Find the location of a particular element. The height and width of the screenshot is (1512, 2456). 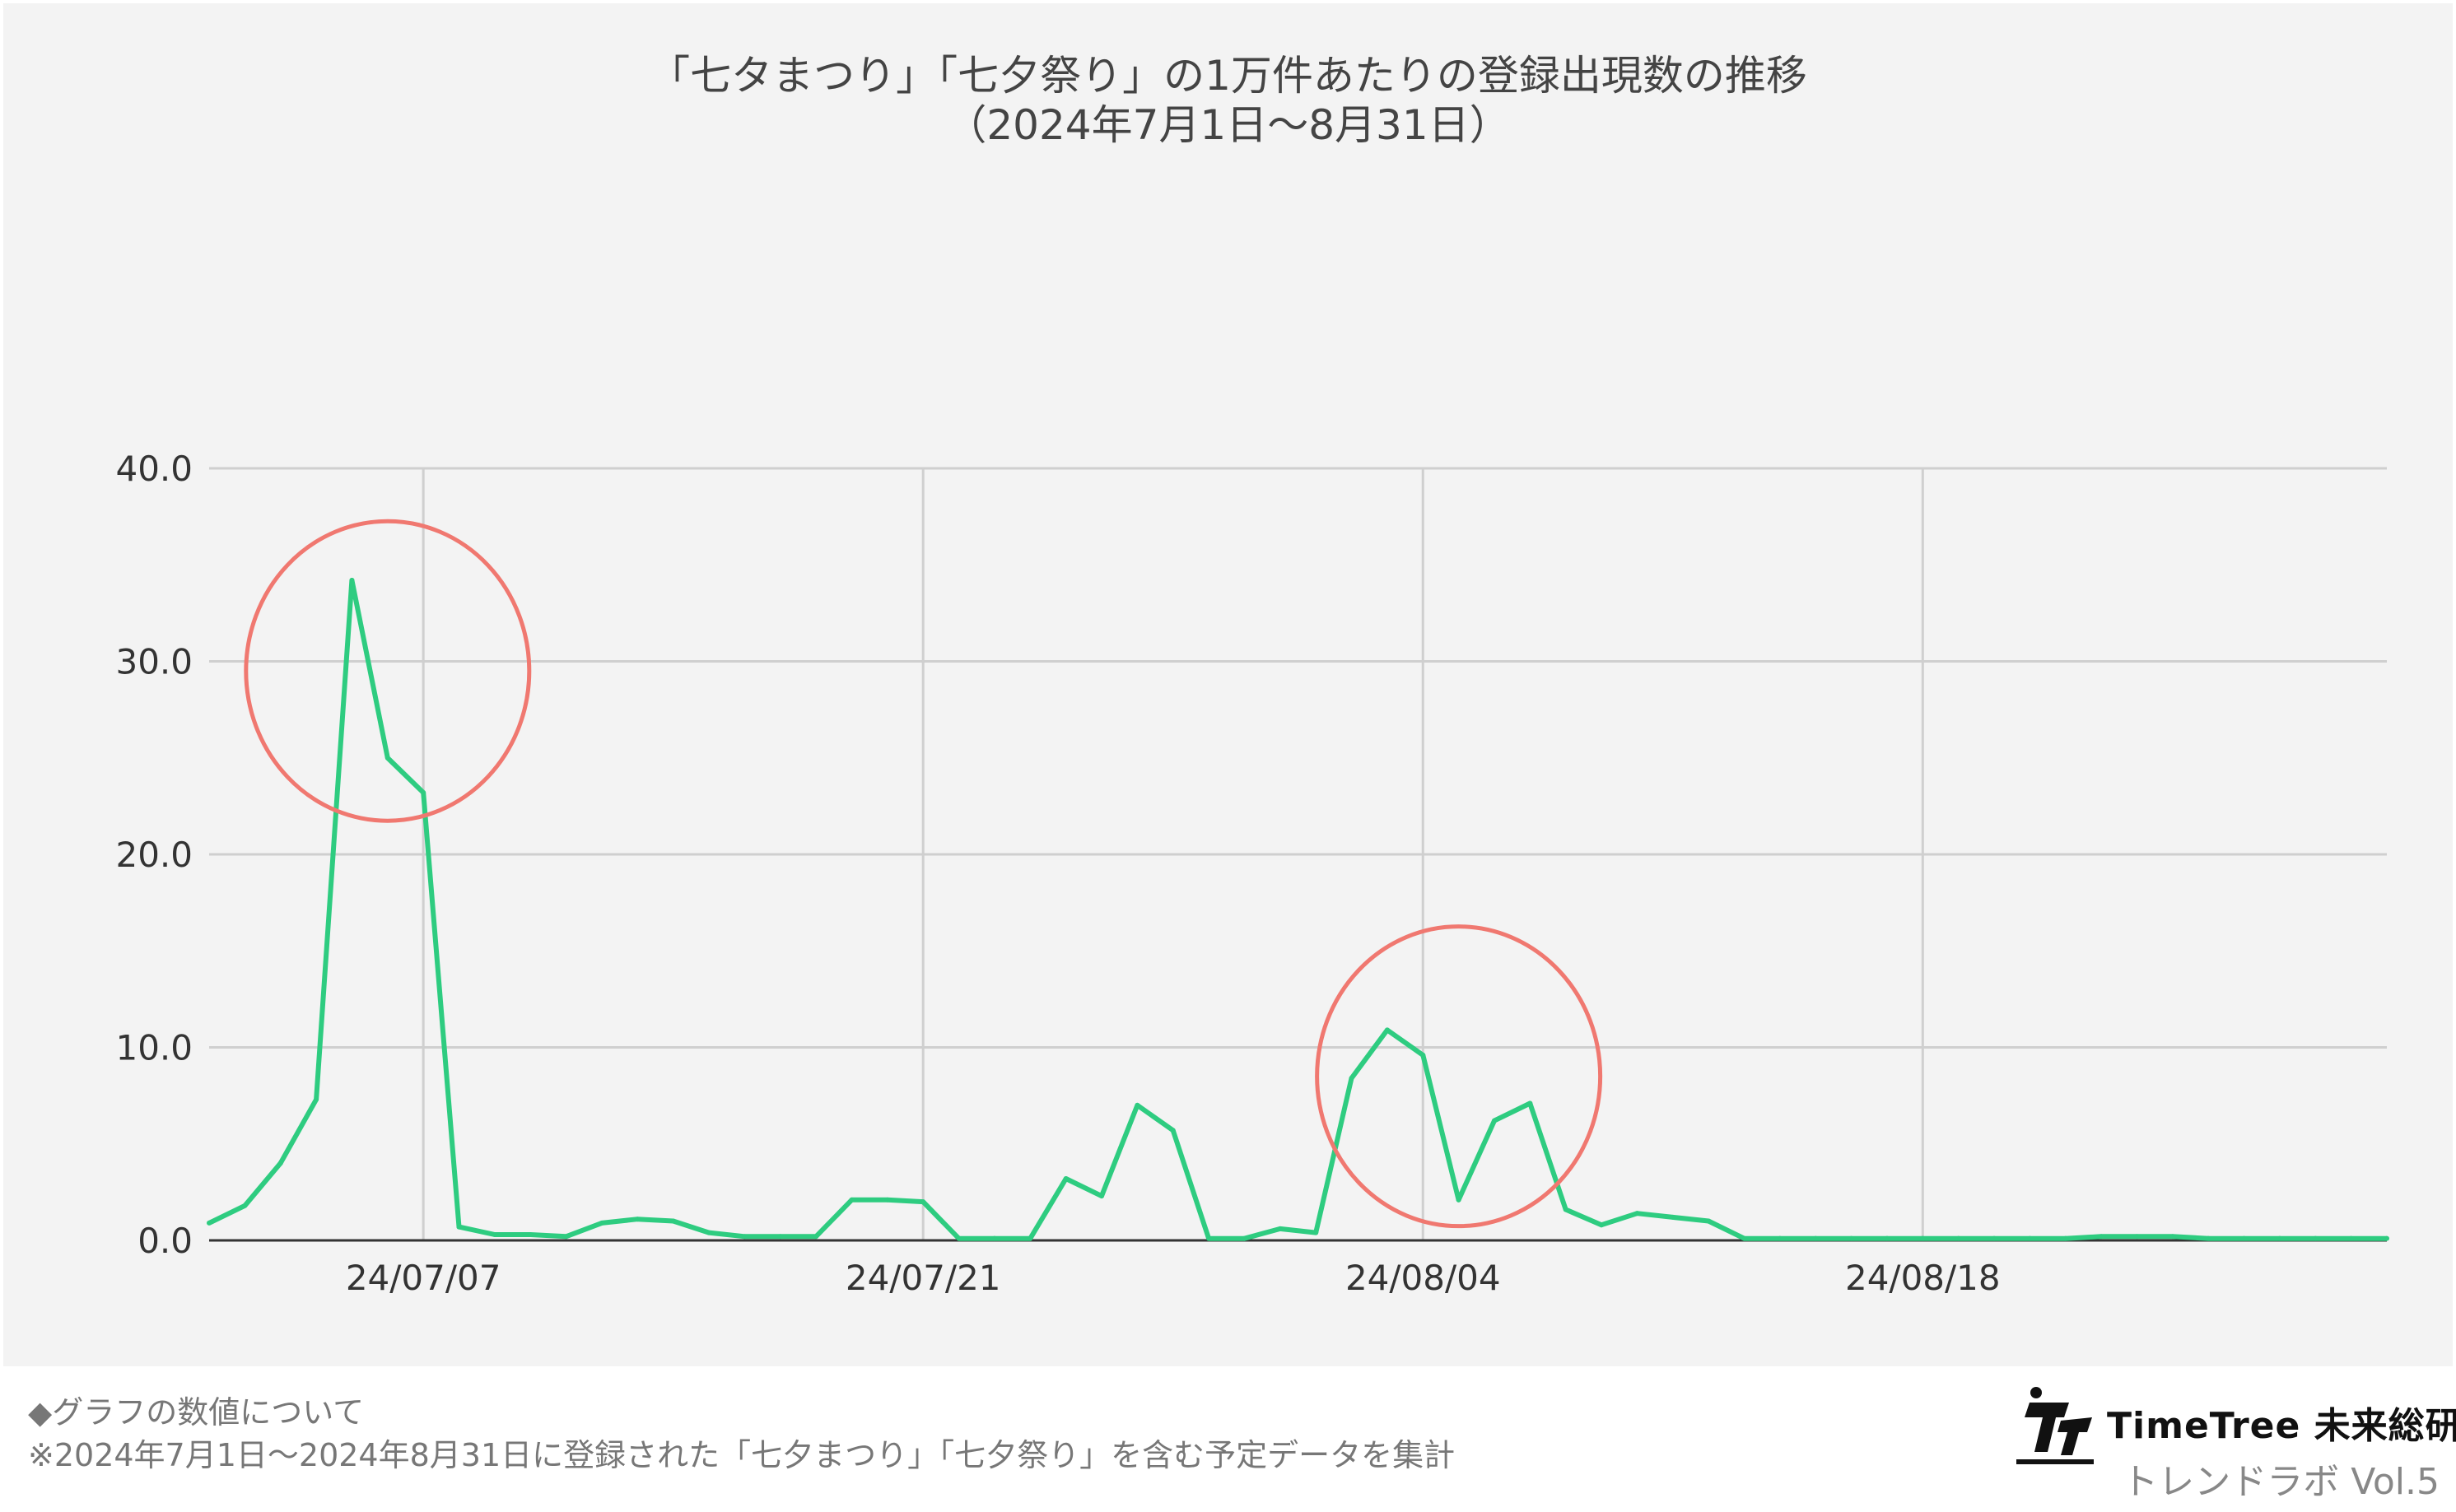

y-tick-label: 0.0 is located at coordinates (165, 1241).